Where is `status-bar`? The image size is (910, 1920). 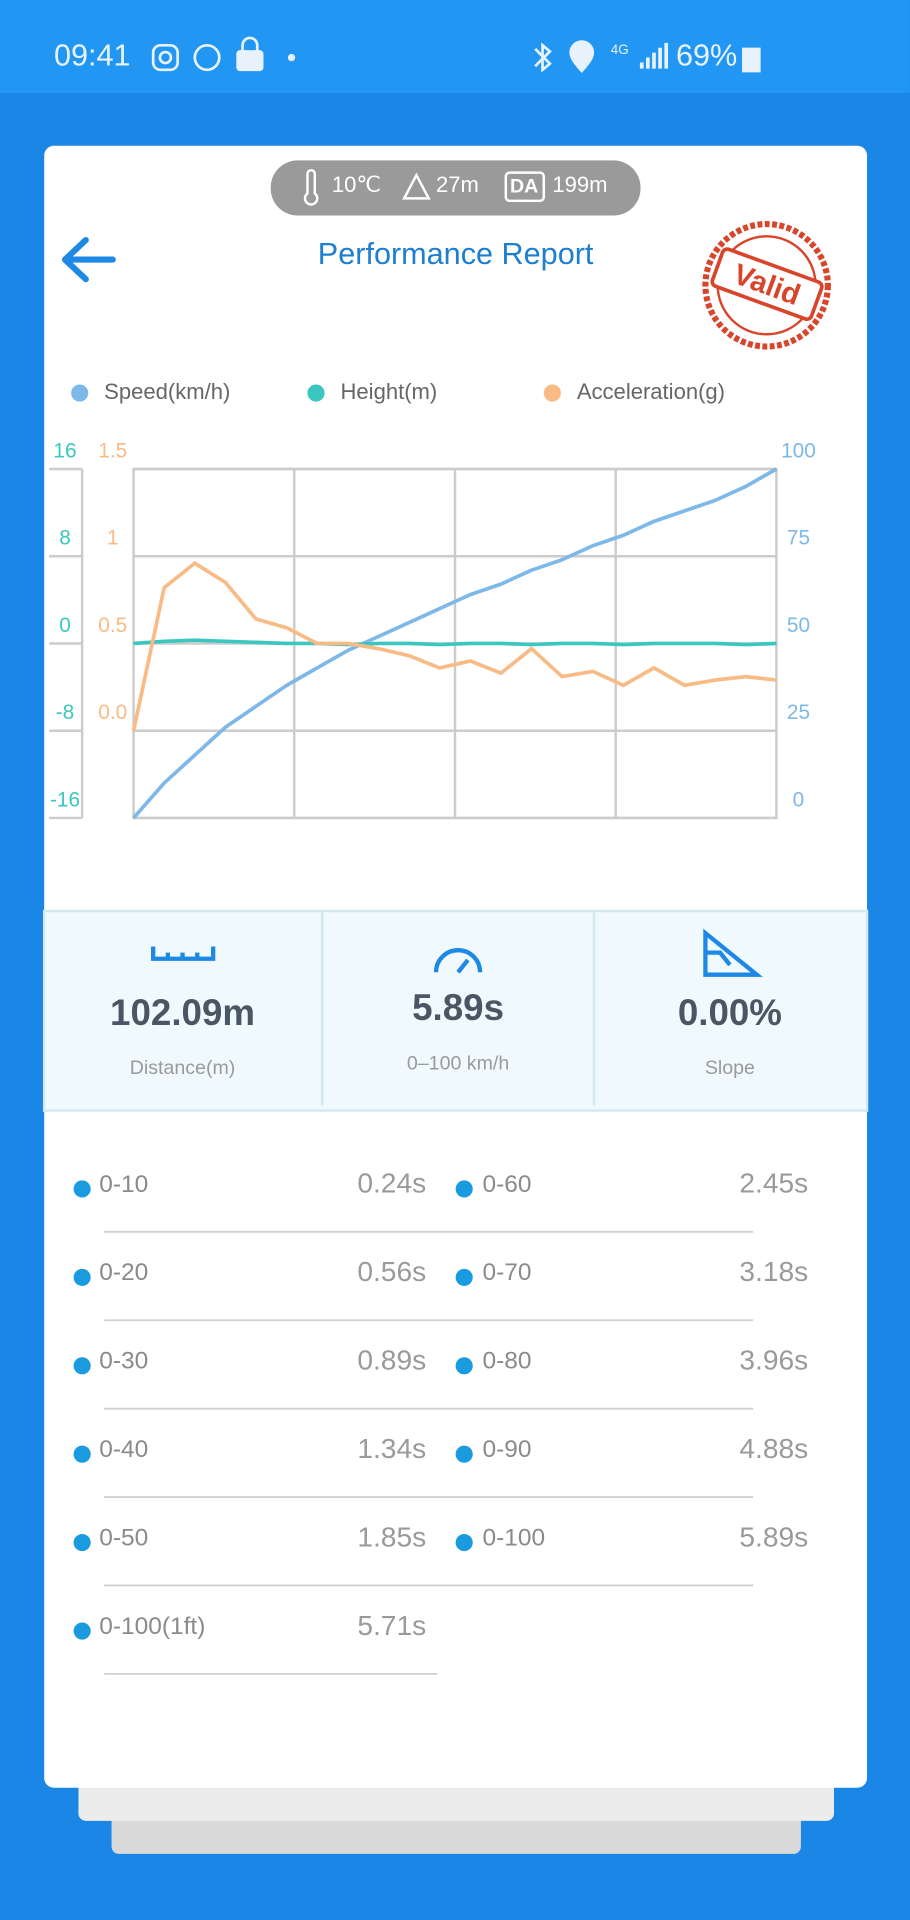 status-bar is located at coordinates (455, 47).